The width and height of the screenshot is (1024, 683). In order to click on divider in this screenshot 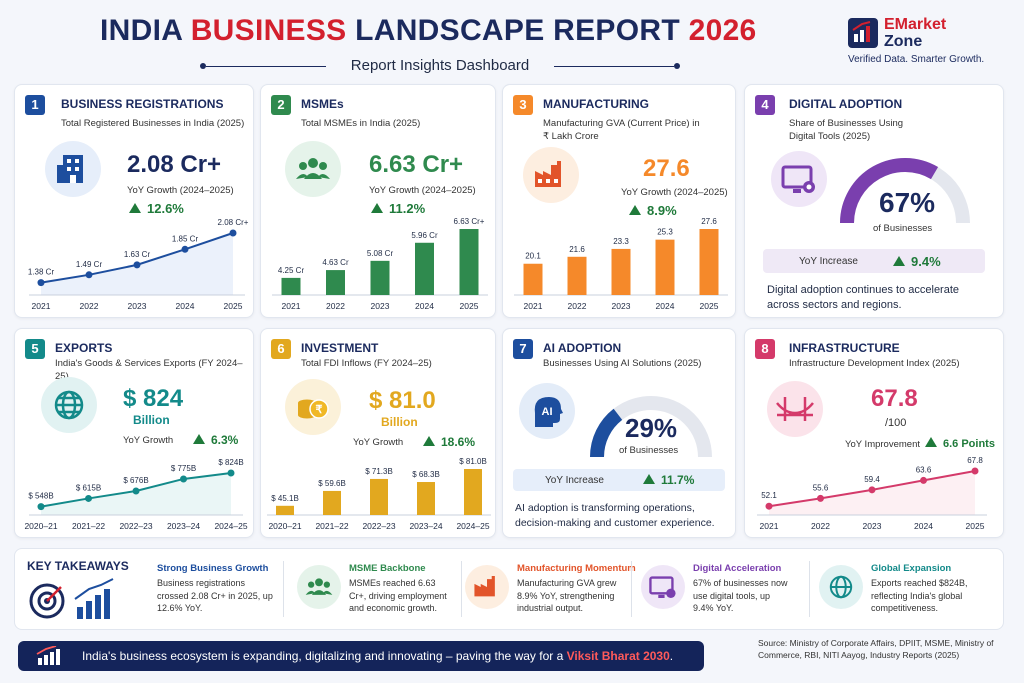, I will do `click(461, 589)`.